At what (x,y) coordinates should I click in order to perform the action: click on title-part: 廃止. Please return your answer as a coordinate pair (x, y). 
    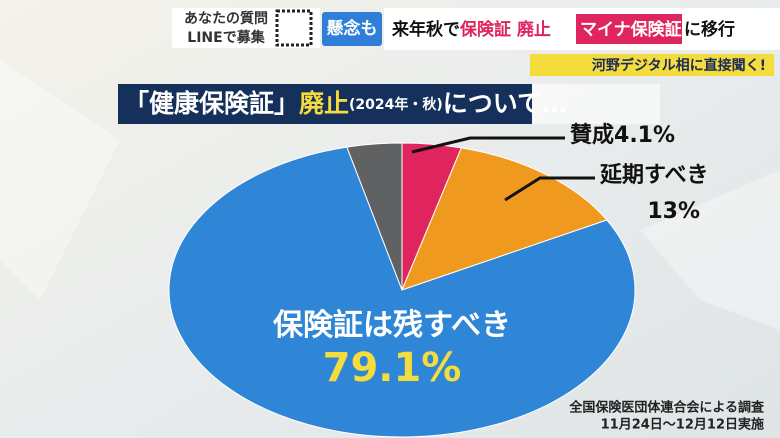
    Looking at the image, I should click on (324, 103).